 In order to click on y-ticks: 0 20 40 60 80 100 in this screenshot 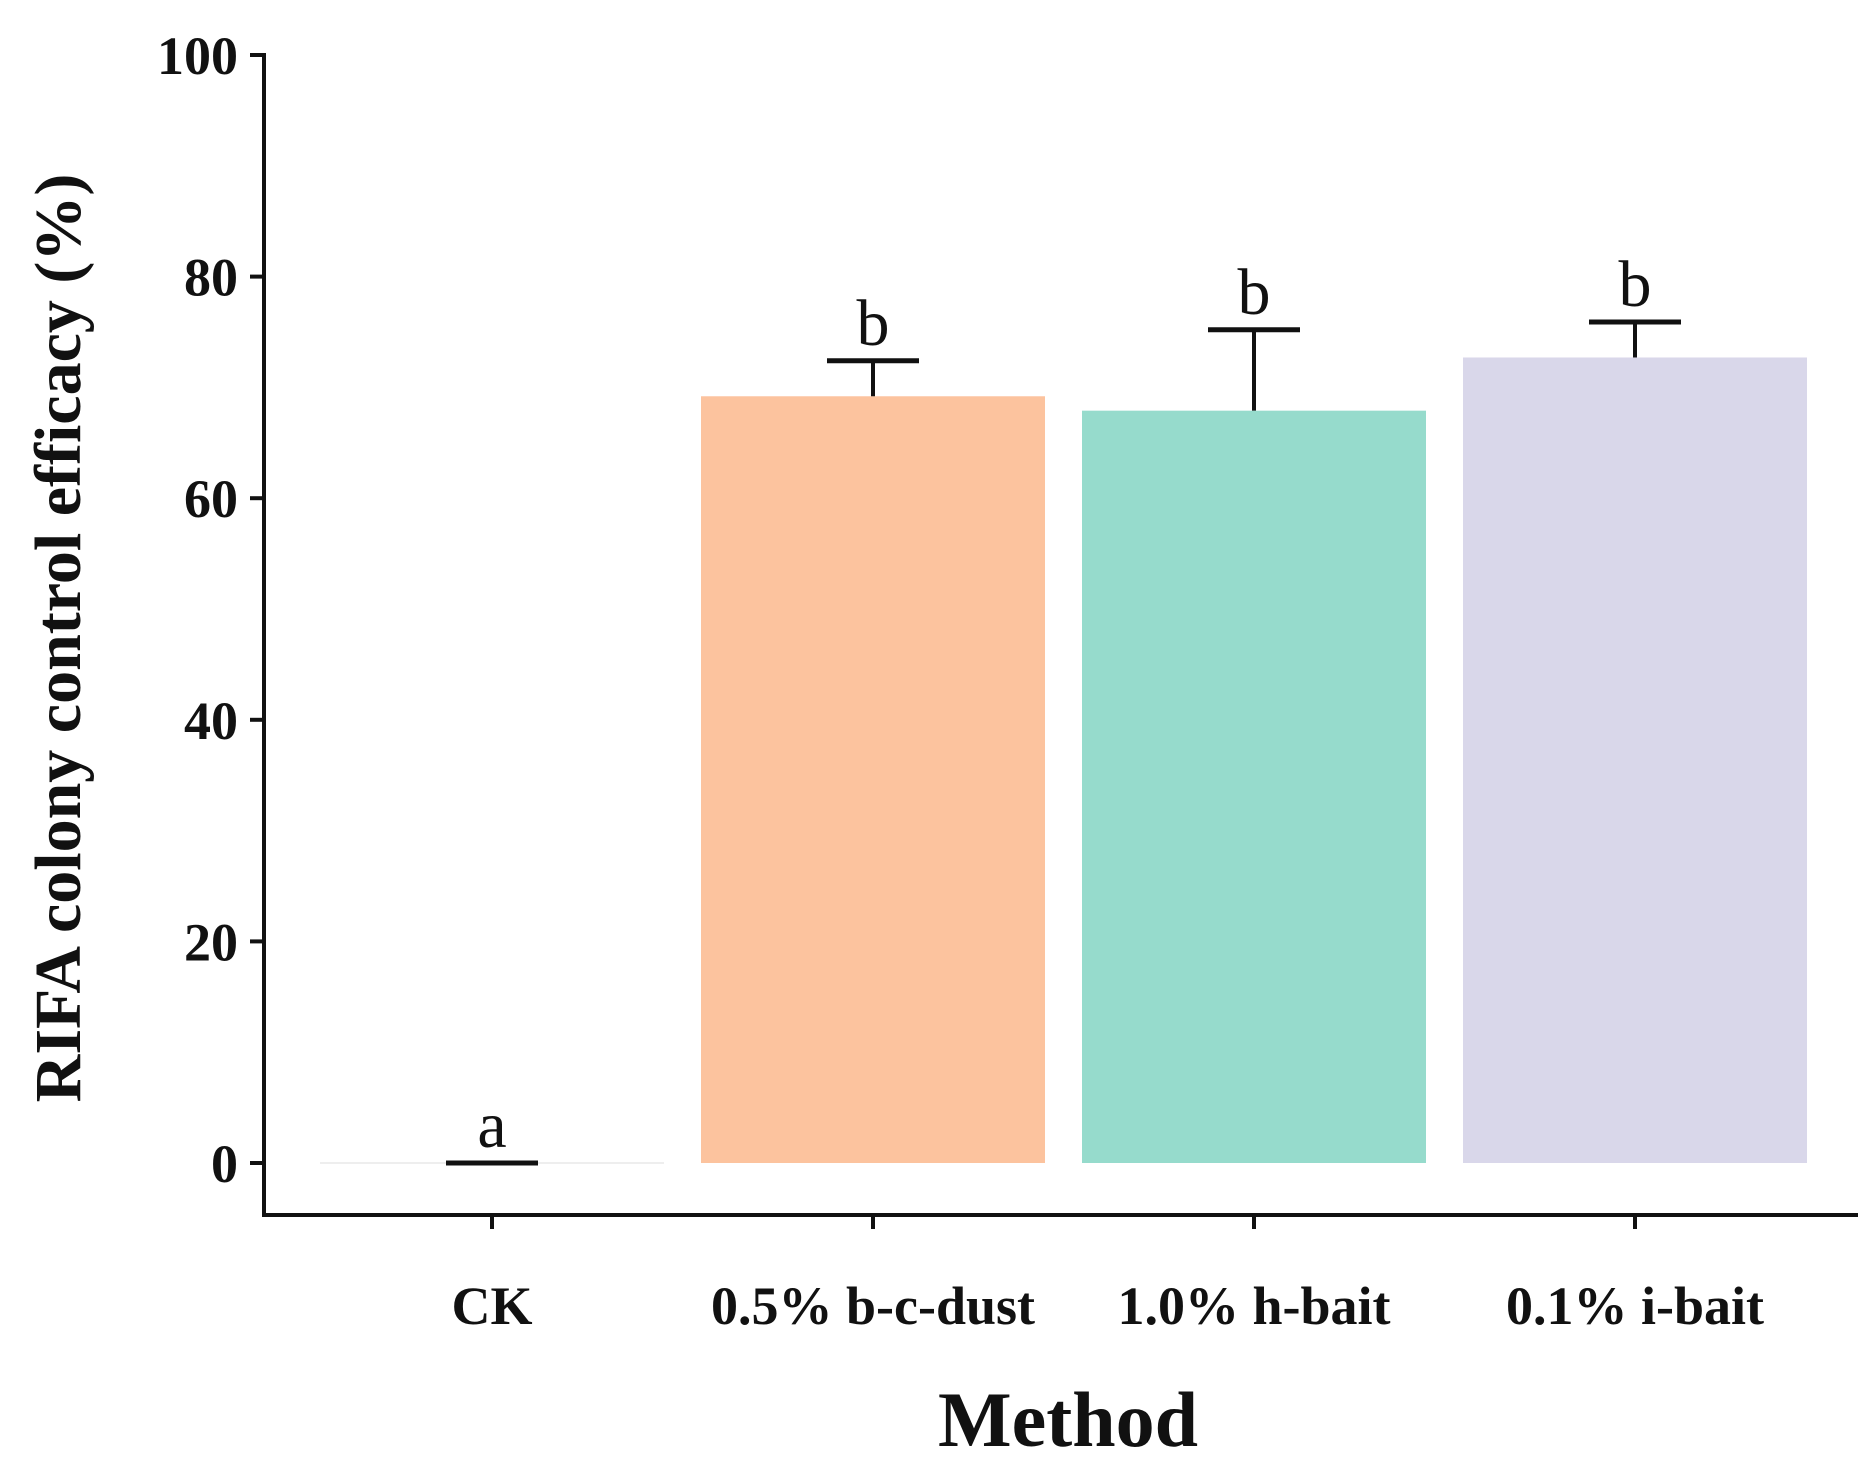, I will do `click(210, 610)`.